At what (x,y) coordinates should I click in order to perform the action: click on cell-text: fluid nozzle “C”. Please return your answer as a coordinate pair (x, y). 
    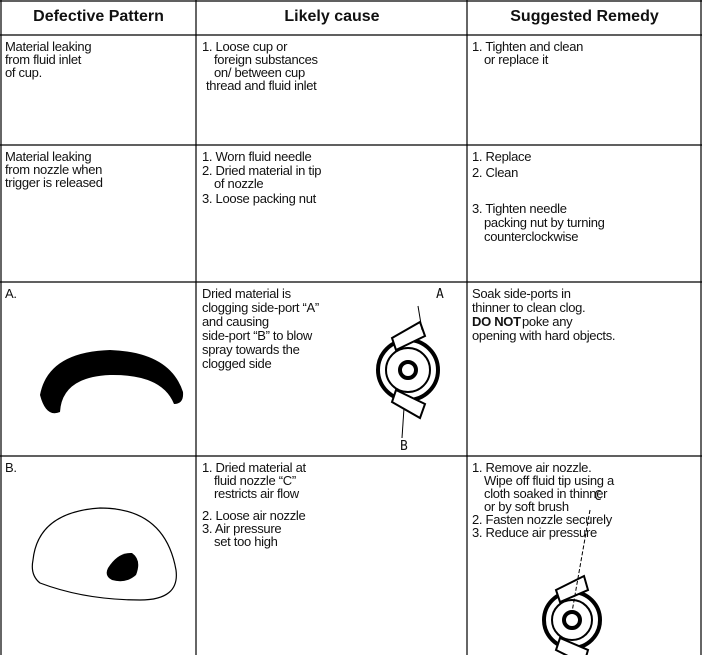
    Looking at the image, I should click on (255, 480).